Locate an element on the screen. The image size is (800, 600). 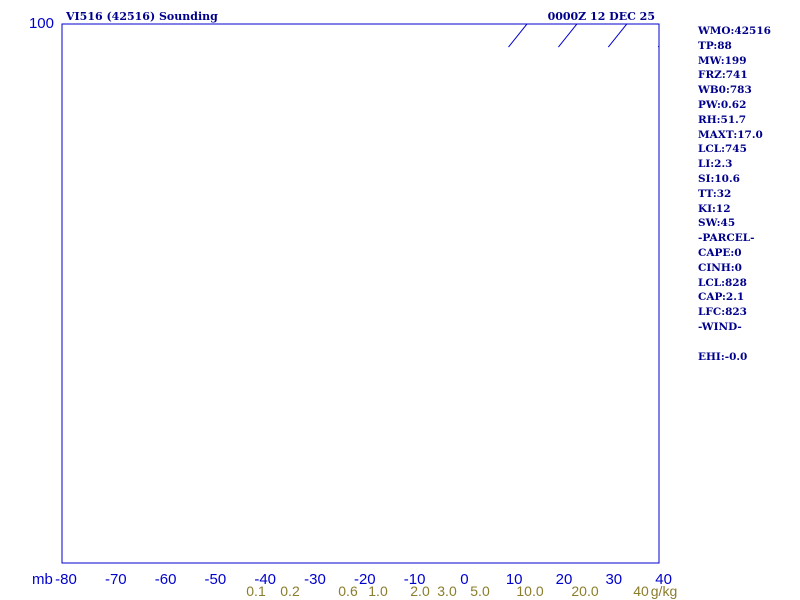
index-item: EHI:-0.0 is located at coordinates (723, 356).